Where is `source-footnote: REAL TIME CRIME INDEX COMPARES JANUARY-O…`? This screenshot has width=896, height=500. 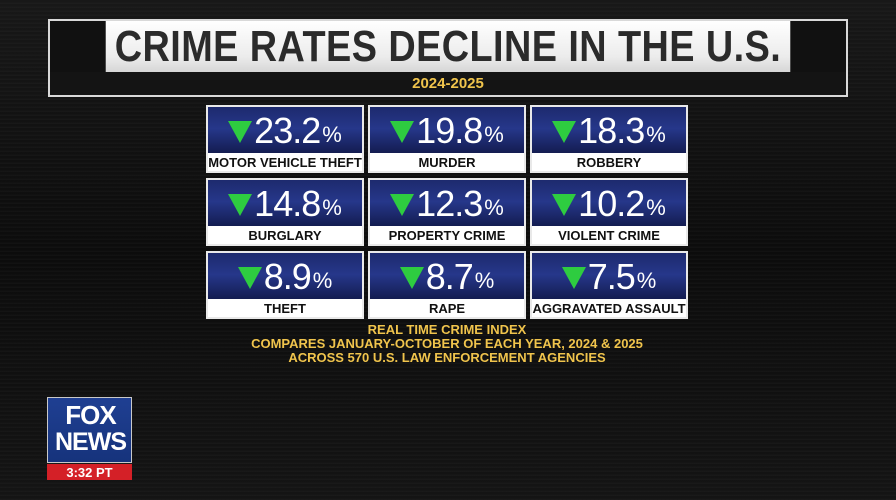 source-footnote: REAL TIME CRIME INDEX COMPARES JANUARY-O… is located at coordinates (447, 344).